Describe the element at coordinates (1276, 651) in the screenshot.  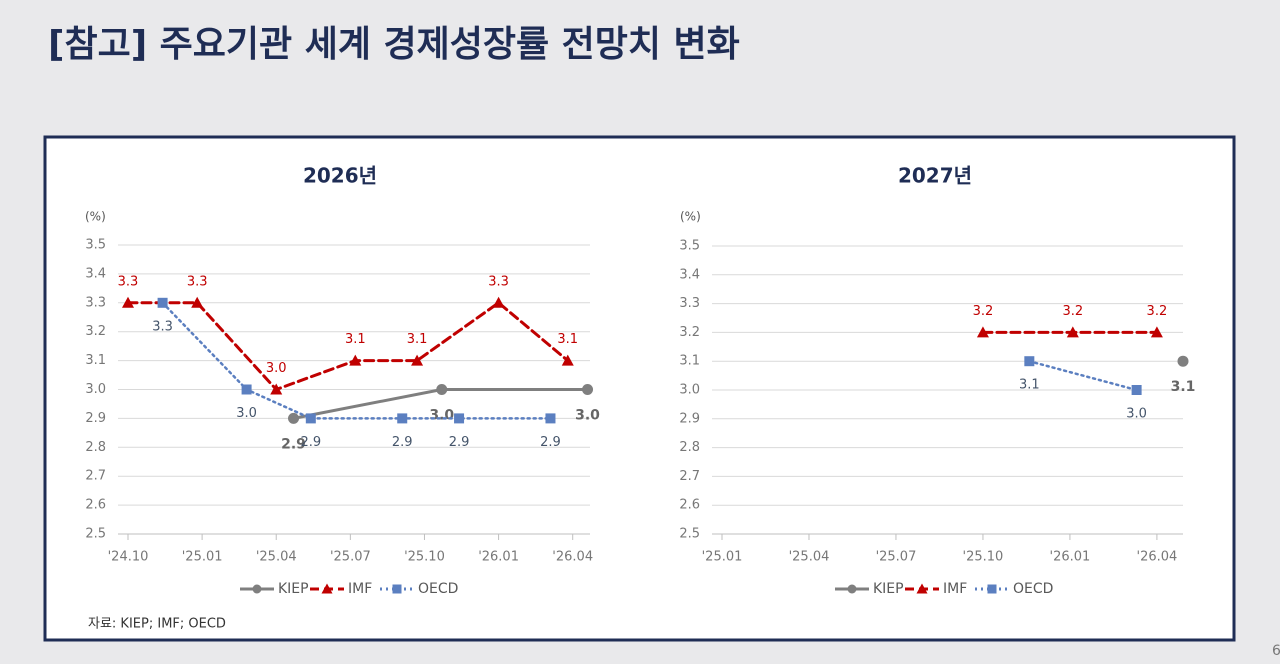
I see `page-number: 6` at that location.